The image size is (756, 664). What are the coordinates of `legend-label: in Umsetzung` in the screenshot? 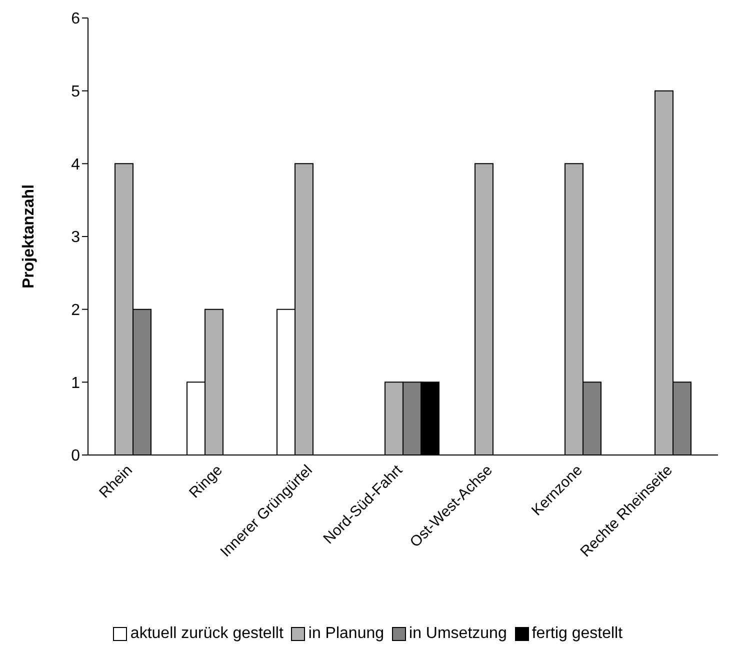 It's located at (458, 634).